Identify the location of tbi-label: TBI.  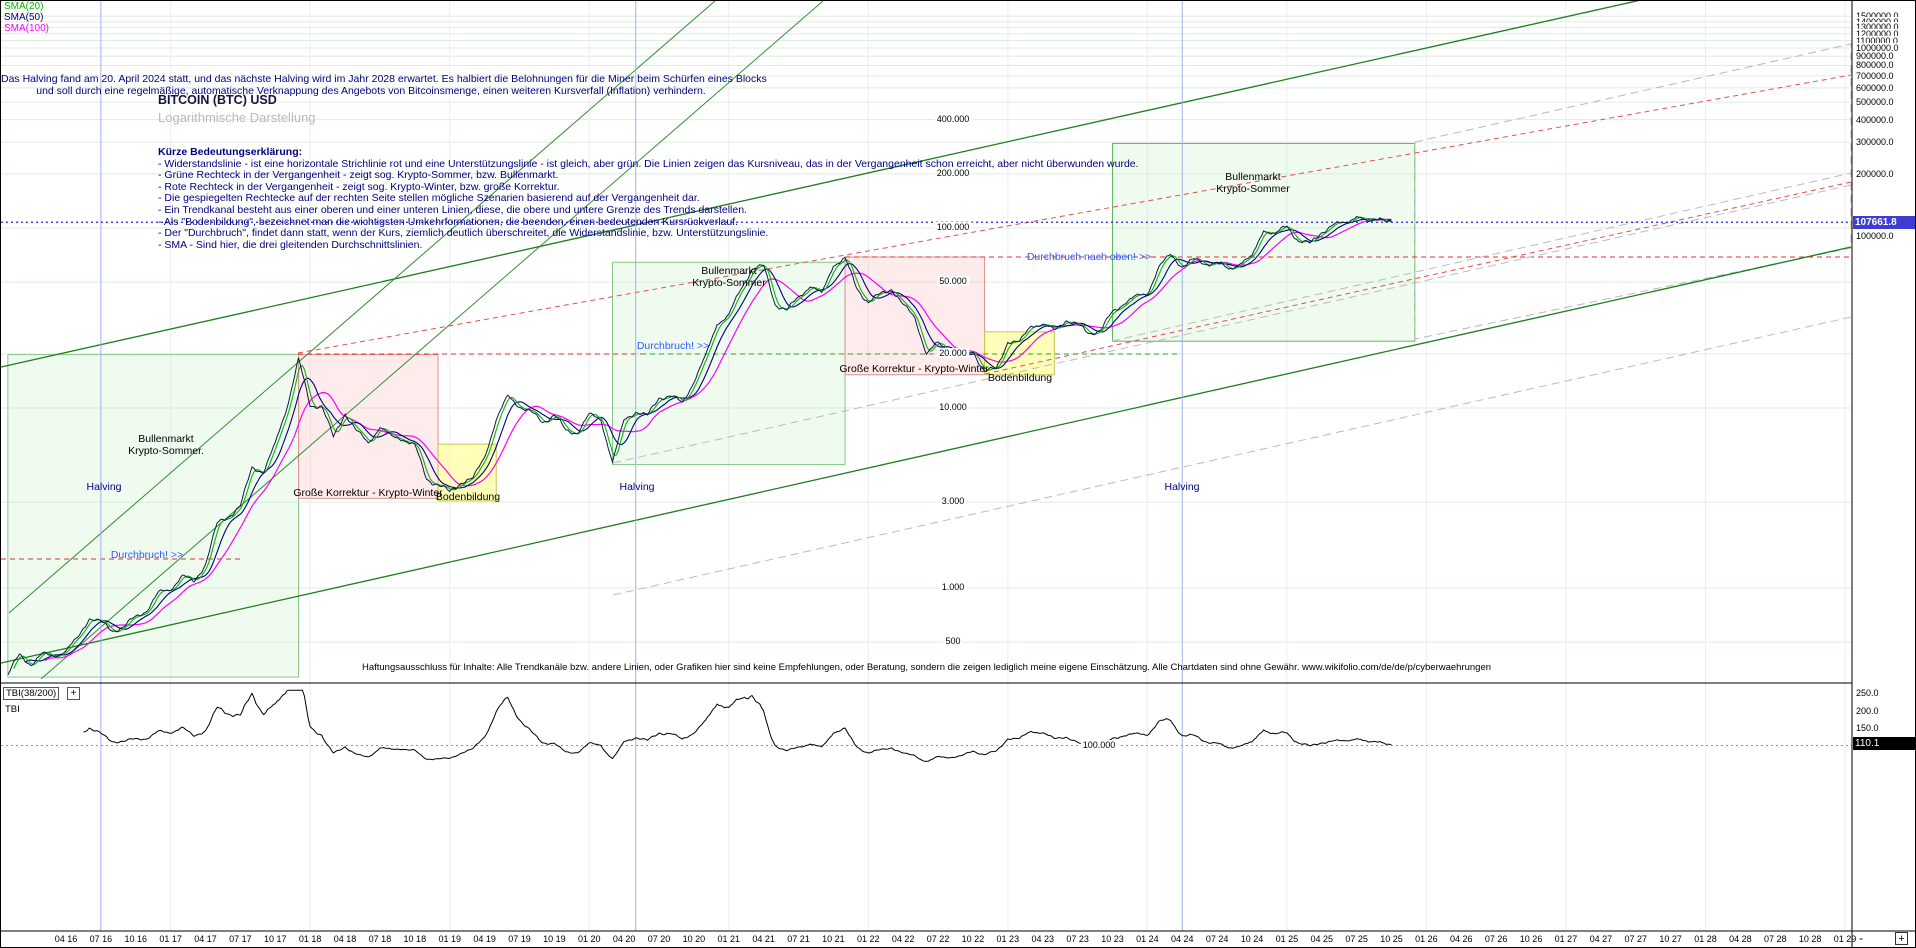
(12, 709).